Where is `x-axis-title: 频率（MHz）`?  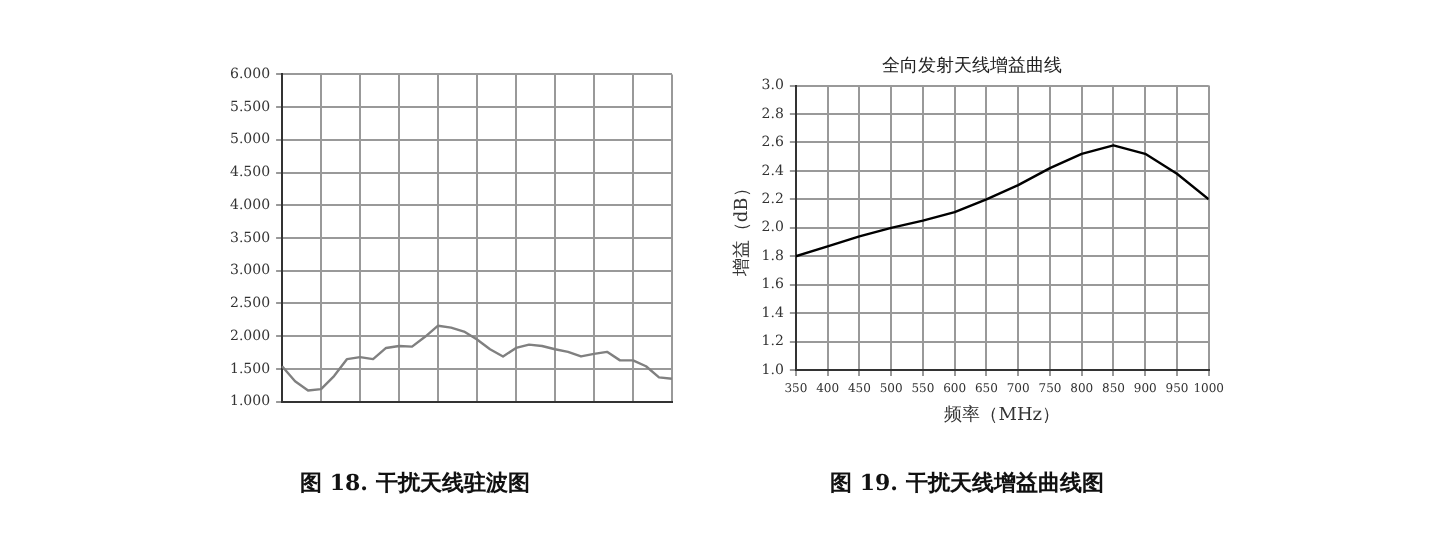 x-axis-title: 频率（MHz） is located at coordinates (1002, 414).